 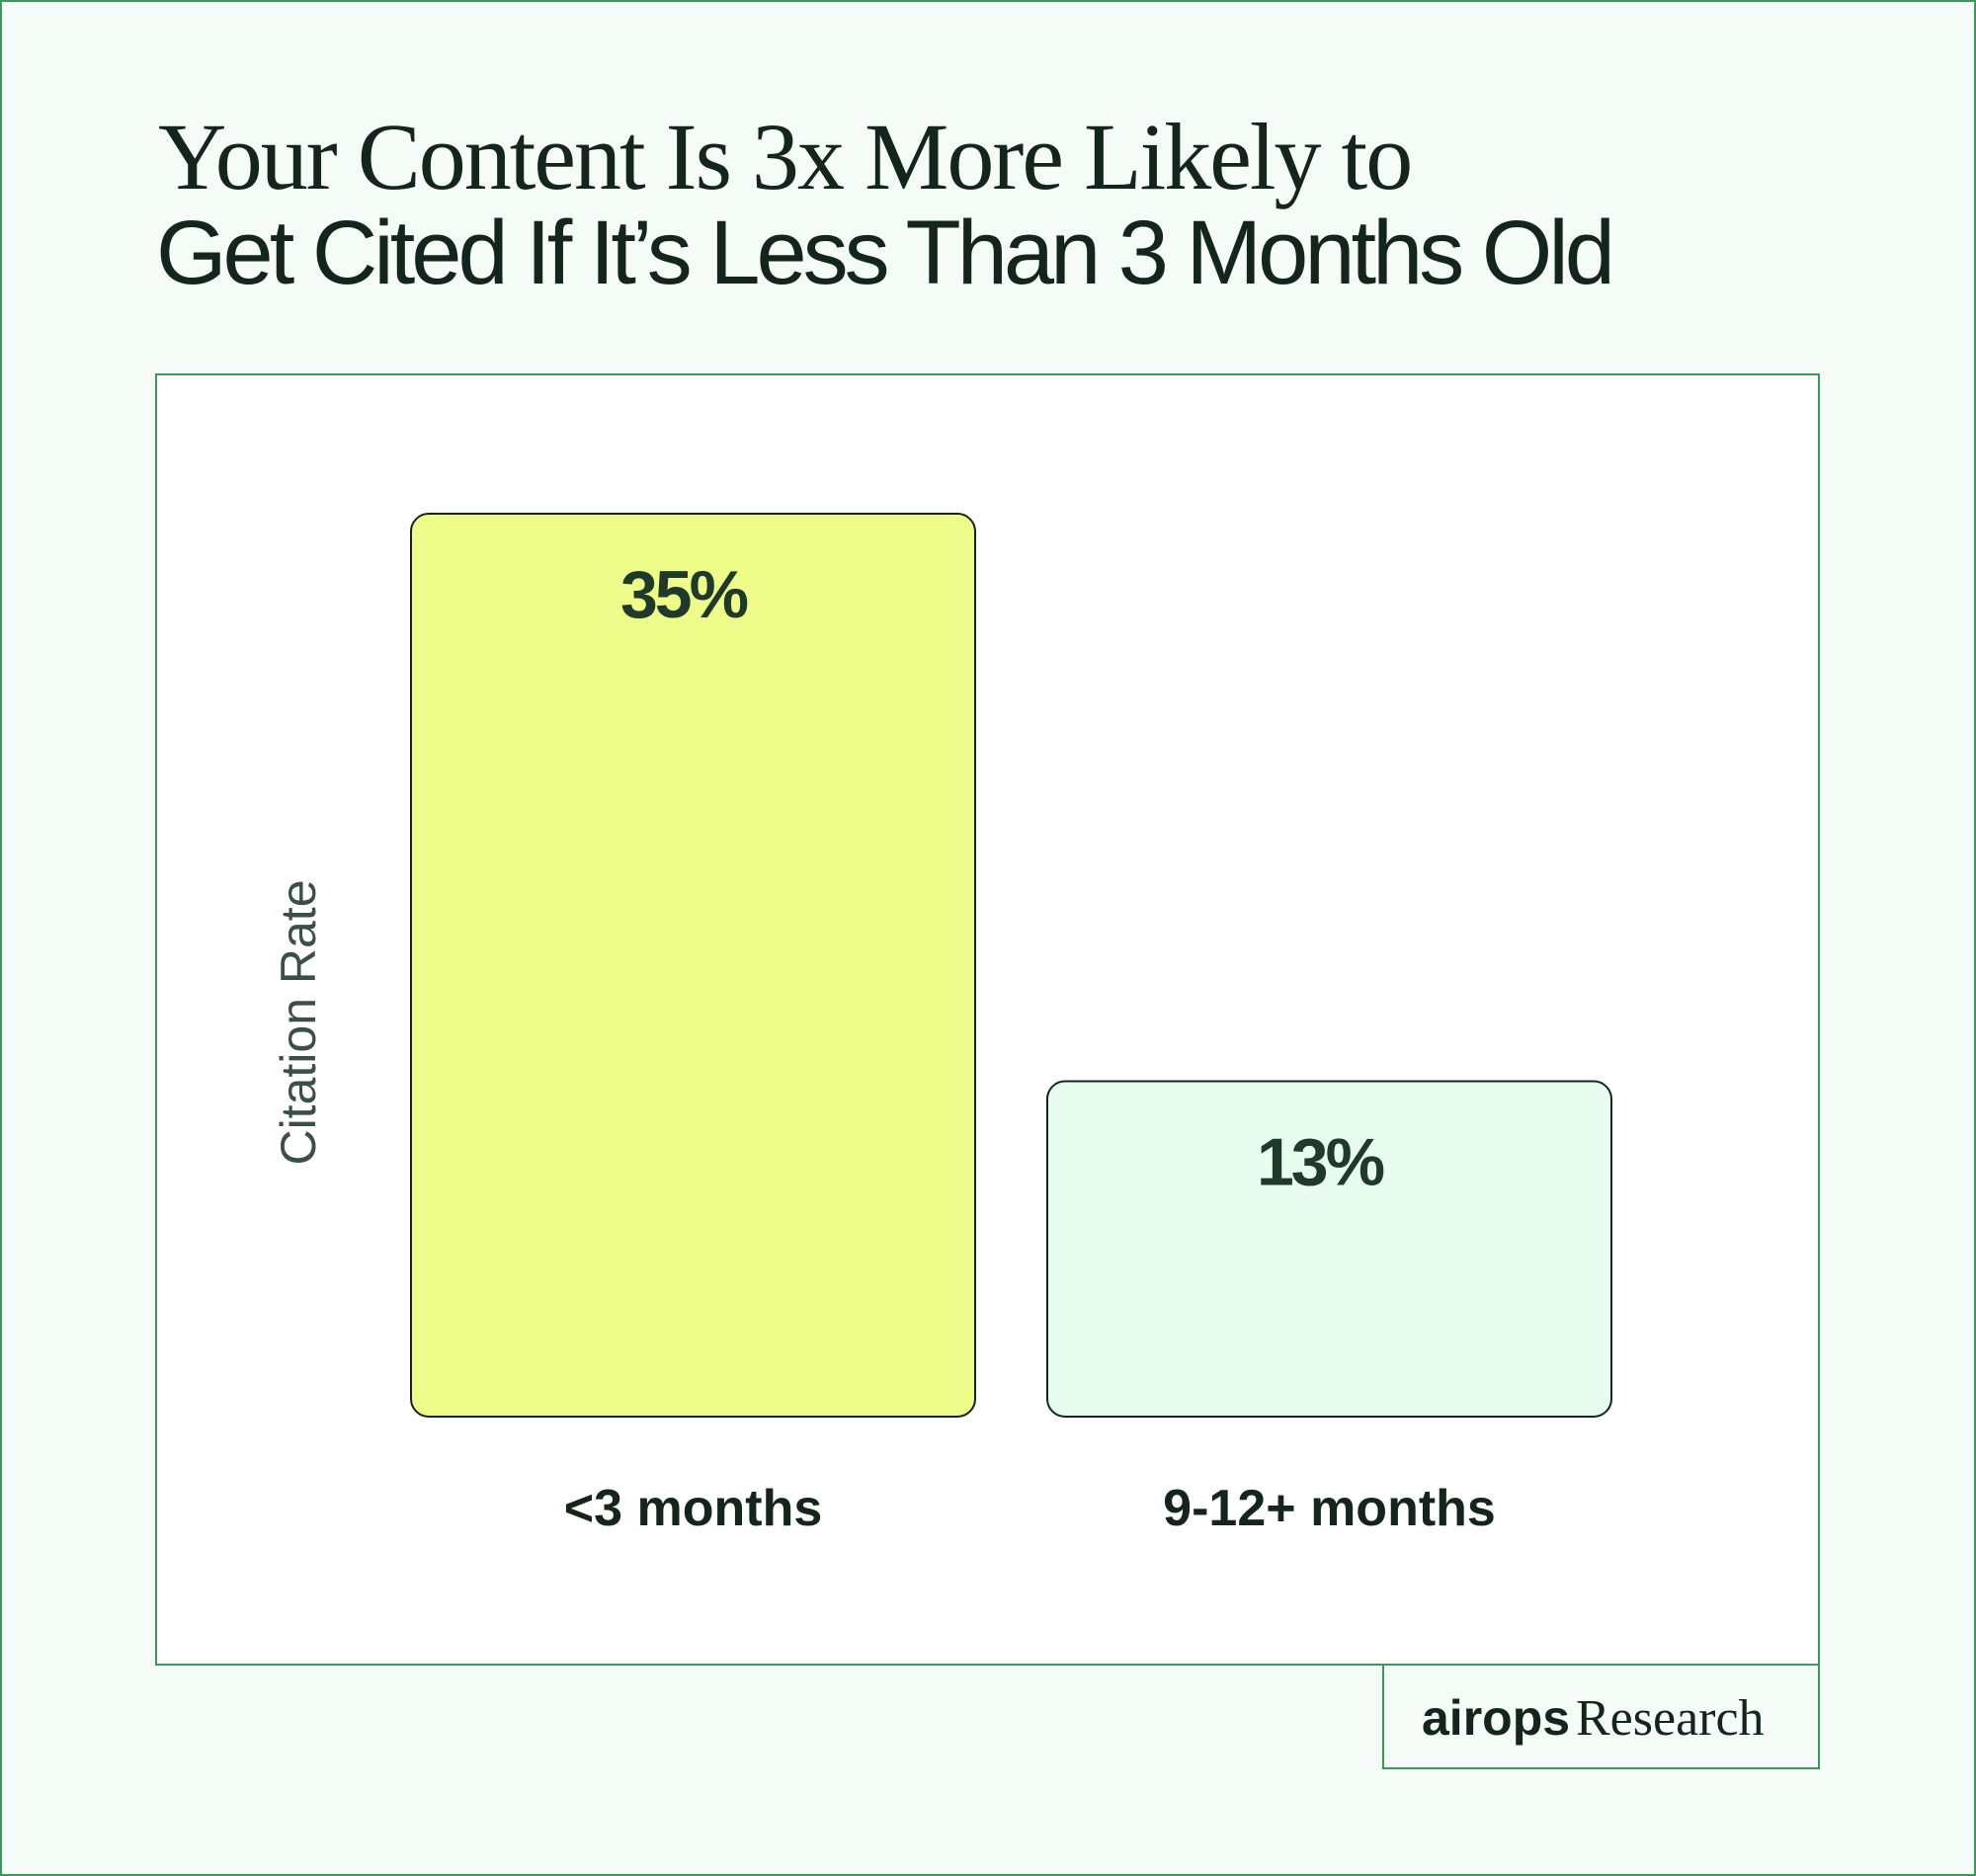 What do you see at coordinates (1329, 1508) in the screenshot?
I see `x-tick-label: 9-12+ months` at bounding box center [1329, 1508].